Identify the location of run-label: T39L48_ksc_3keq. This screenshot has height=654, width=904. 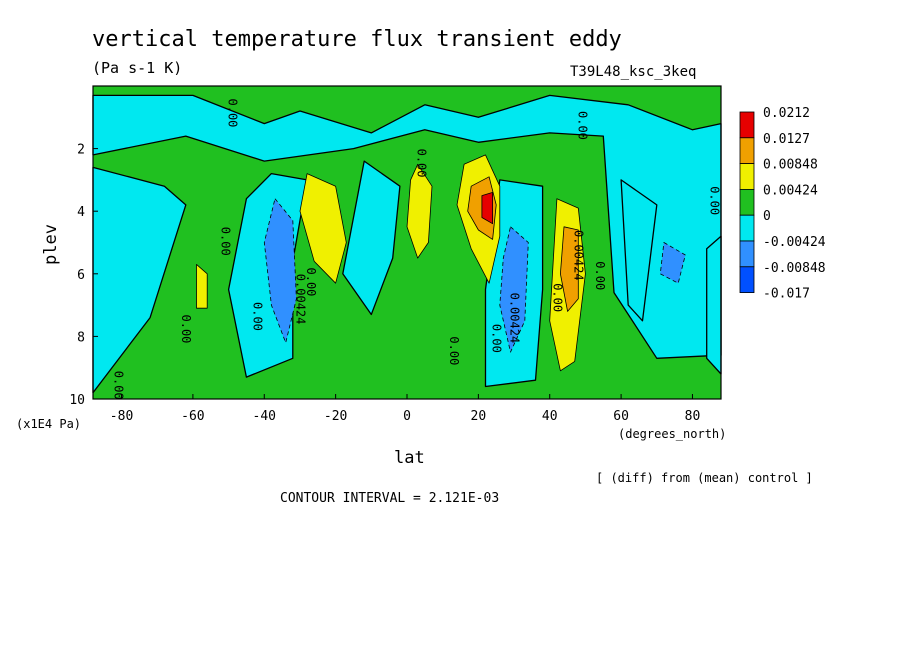
(633, 72).